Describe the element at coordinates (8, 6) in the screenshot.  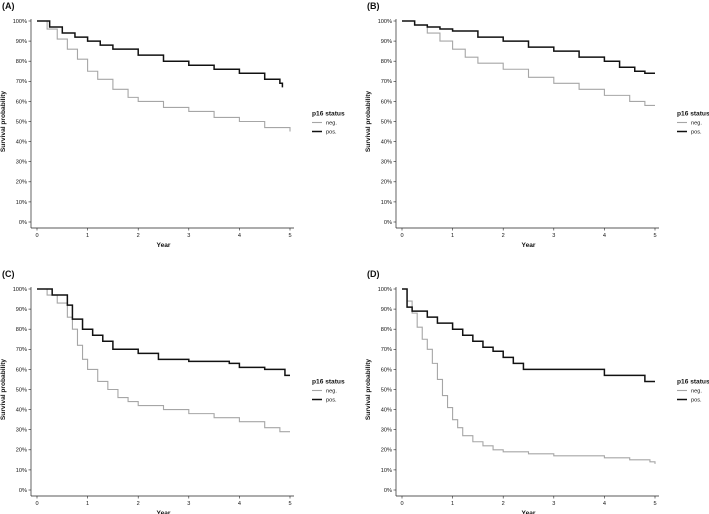
I see `panel-letter: (A)` at that location.